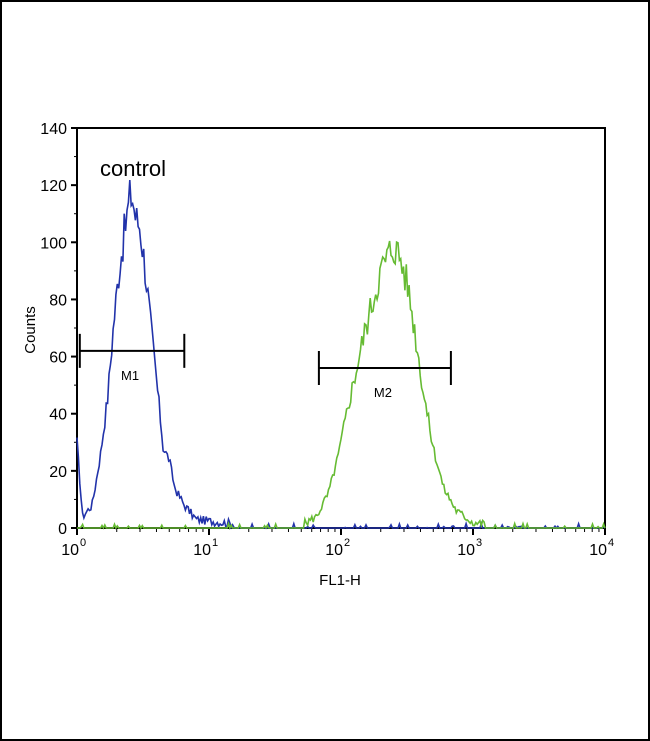 Image resolution: width=650 pixels, height=741 pixels. I want to click on y-axis-title: Counts, so click(30, 330).